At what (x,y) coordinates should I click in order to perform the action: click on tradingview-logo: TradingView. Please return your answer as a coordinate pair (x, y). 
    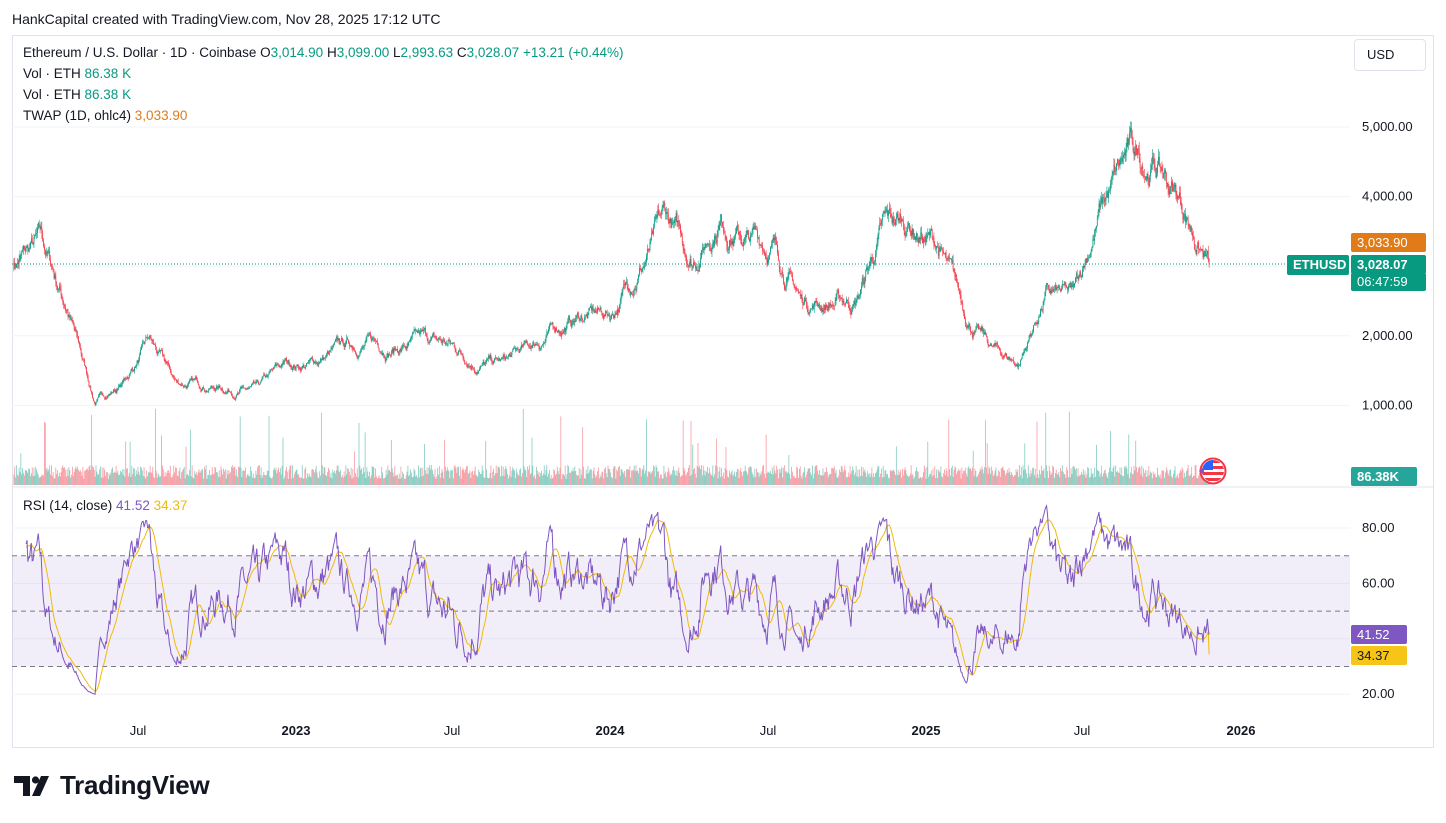
    Looking at the image, I should click on (112, 785).